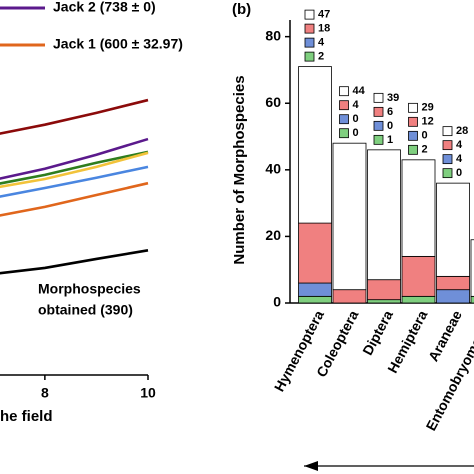 The image size is (474, 474). I want to click on y-tick-label: 80, so click(273, 35).